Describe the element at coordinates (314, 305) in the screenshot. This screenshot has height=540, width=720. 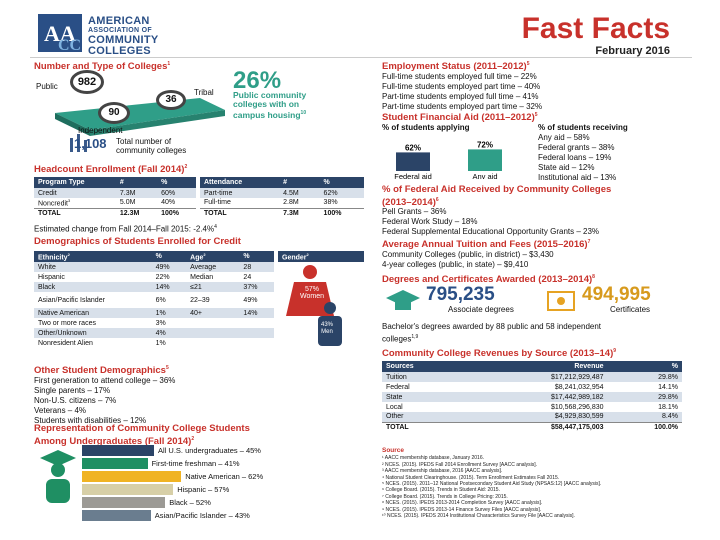
I see `gender-figures` at that location.